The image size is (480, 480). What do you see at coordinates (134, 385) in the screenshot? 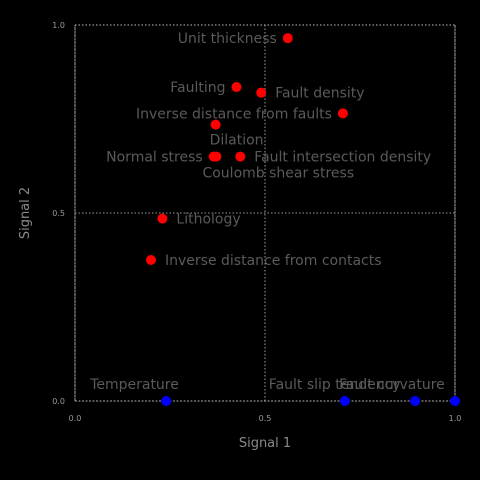
I see `point-label: Temperature` at bounding box center [134, 385].